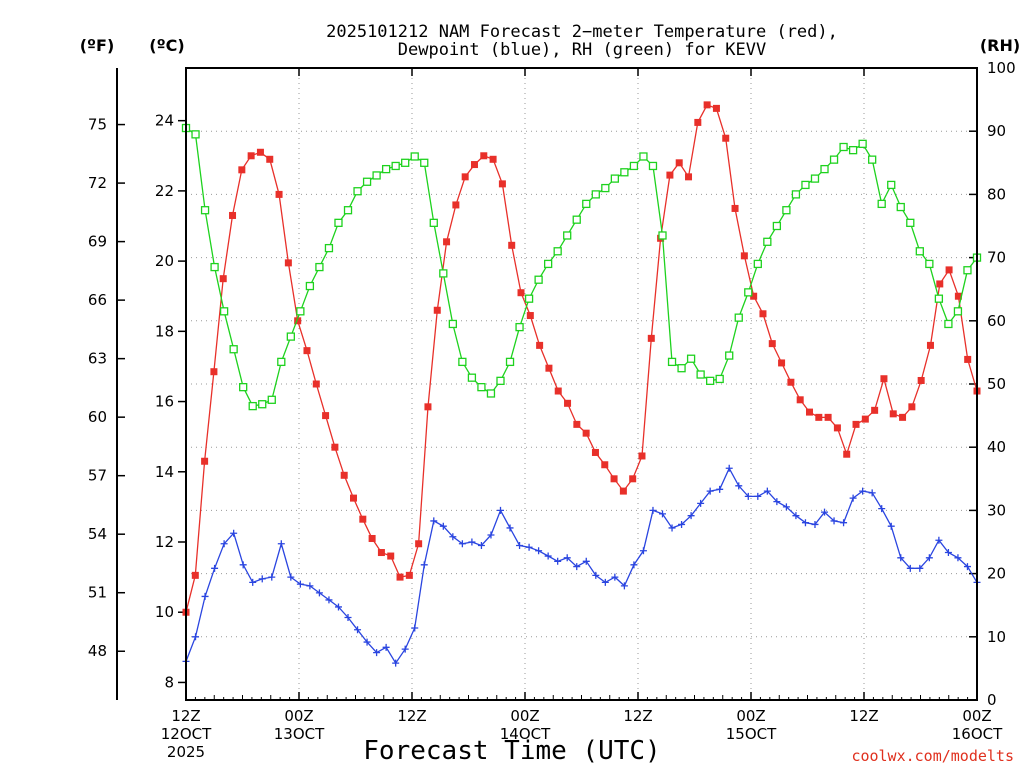 This screenshot has height=768, width=1024. I want to click on time-tick-label-hour: 00Z, so click(298, 716).